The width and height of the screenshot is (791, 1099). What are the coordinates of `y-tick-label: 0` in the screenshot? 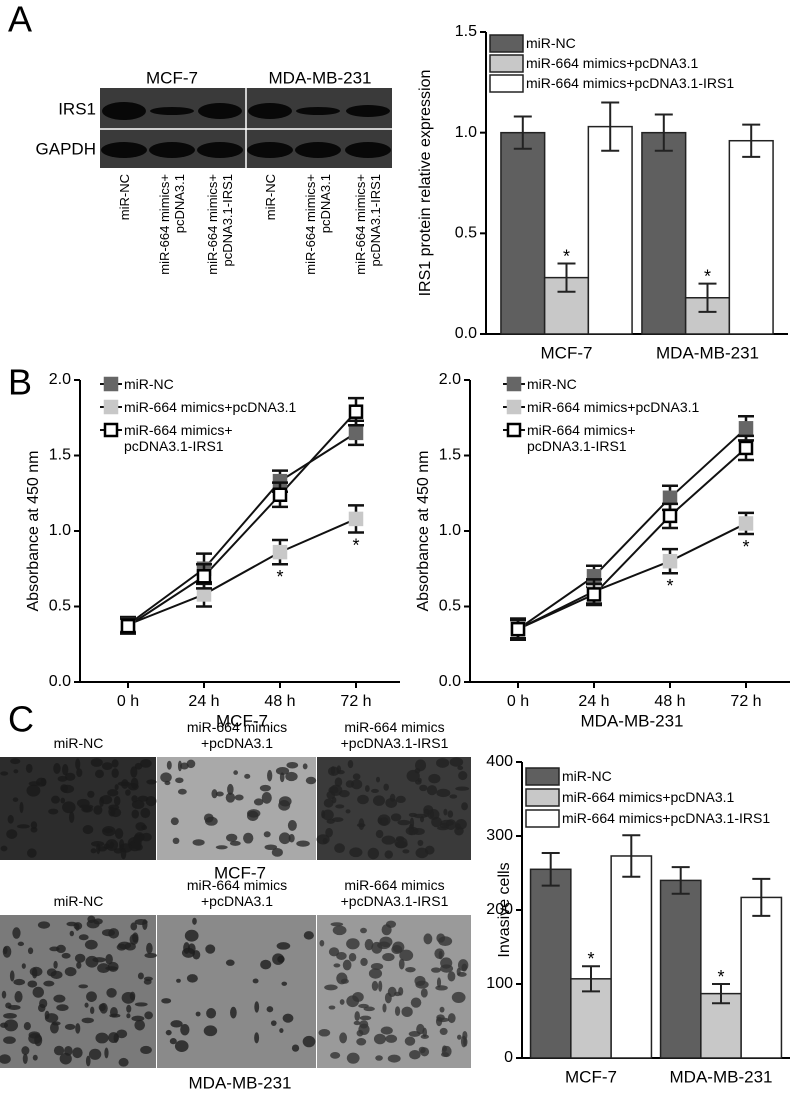 It's located at (508, 1057).